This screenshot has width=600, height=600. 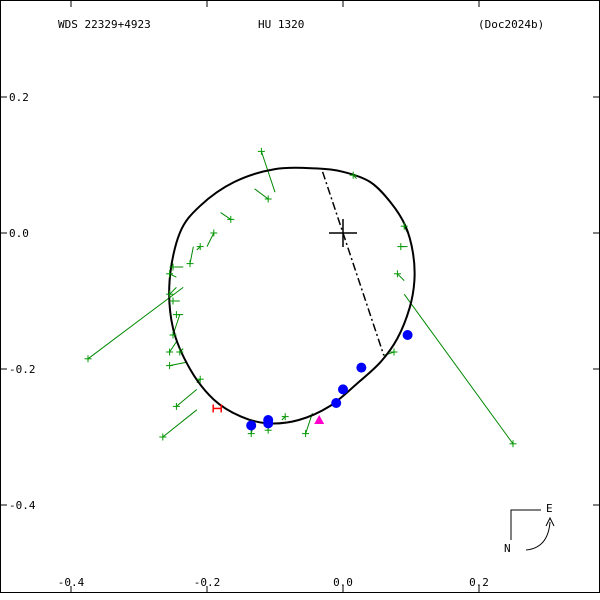 I want to click on compass-arrow, so click(x=538, y=536).